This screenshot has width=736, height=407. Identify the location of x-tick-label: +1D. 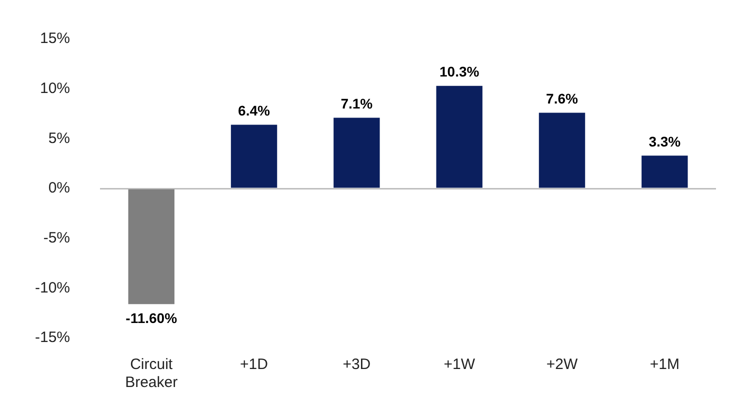
(254, 365).